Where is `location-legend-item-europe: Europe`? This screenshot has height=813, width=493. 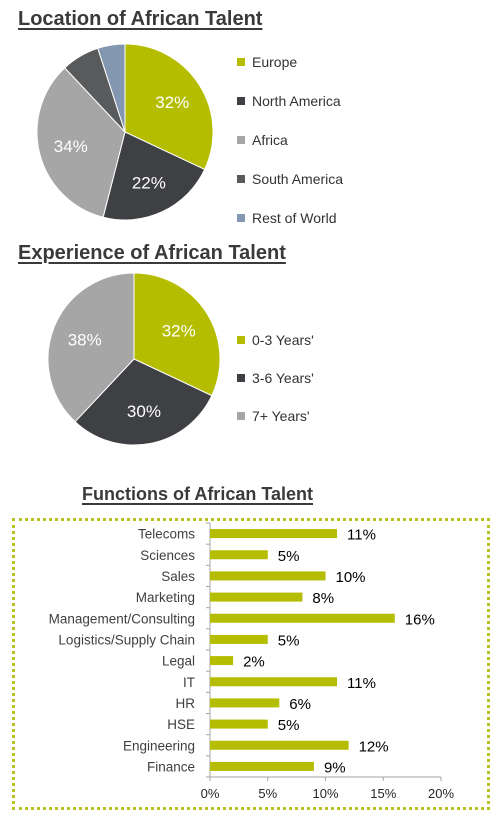
location-legend-item-europe: Europe is located at coordinates (267, 62).